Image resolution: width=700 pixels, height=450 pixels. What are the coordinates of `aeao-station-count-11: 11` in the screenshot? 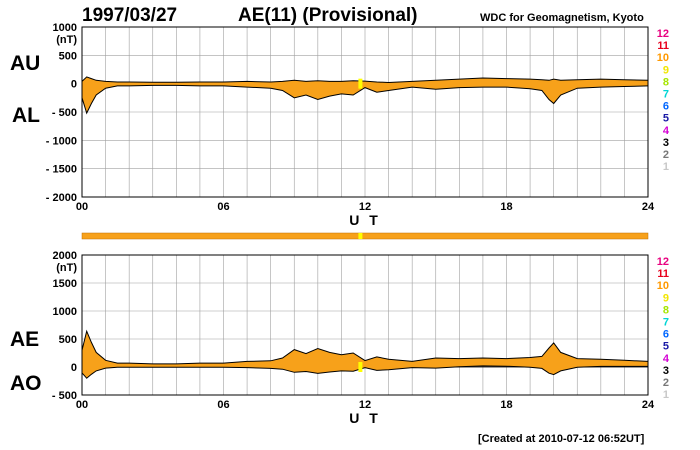 It's located at (663, 274).